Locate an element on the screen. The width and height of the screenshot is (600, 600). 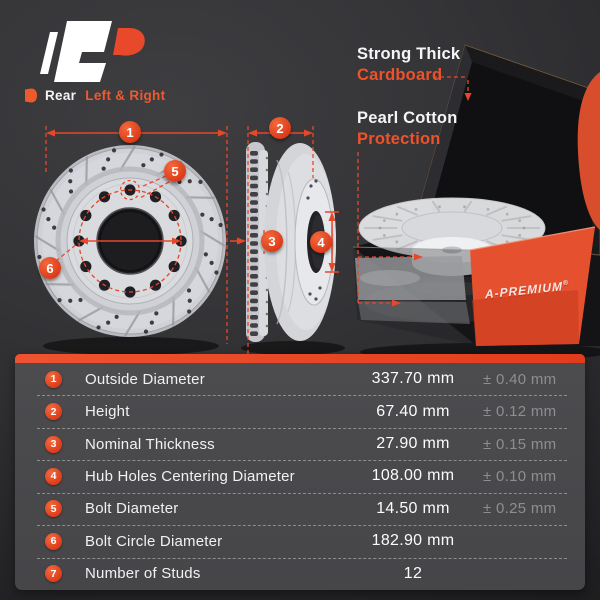
callout-2-height: 2 is located at coordinates (280, 128).